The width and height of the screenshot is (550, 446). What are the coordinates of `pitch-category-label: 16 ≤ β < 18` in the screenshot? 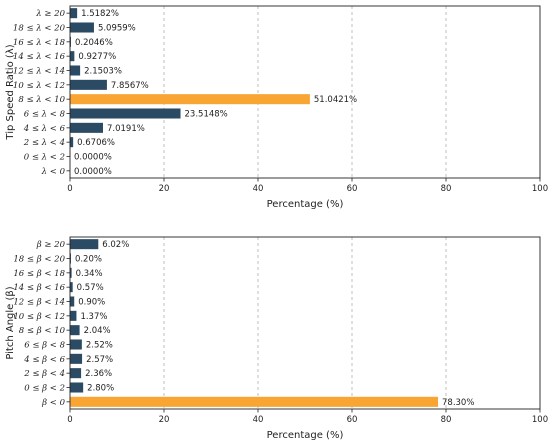 It's located at (39, 274).